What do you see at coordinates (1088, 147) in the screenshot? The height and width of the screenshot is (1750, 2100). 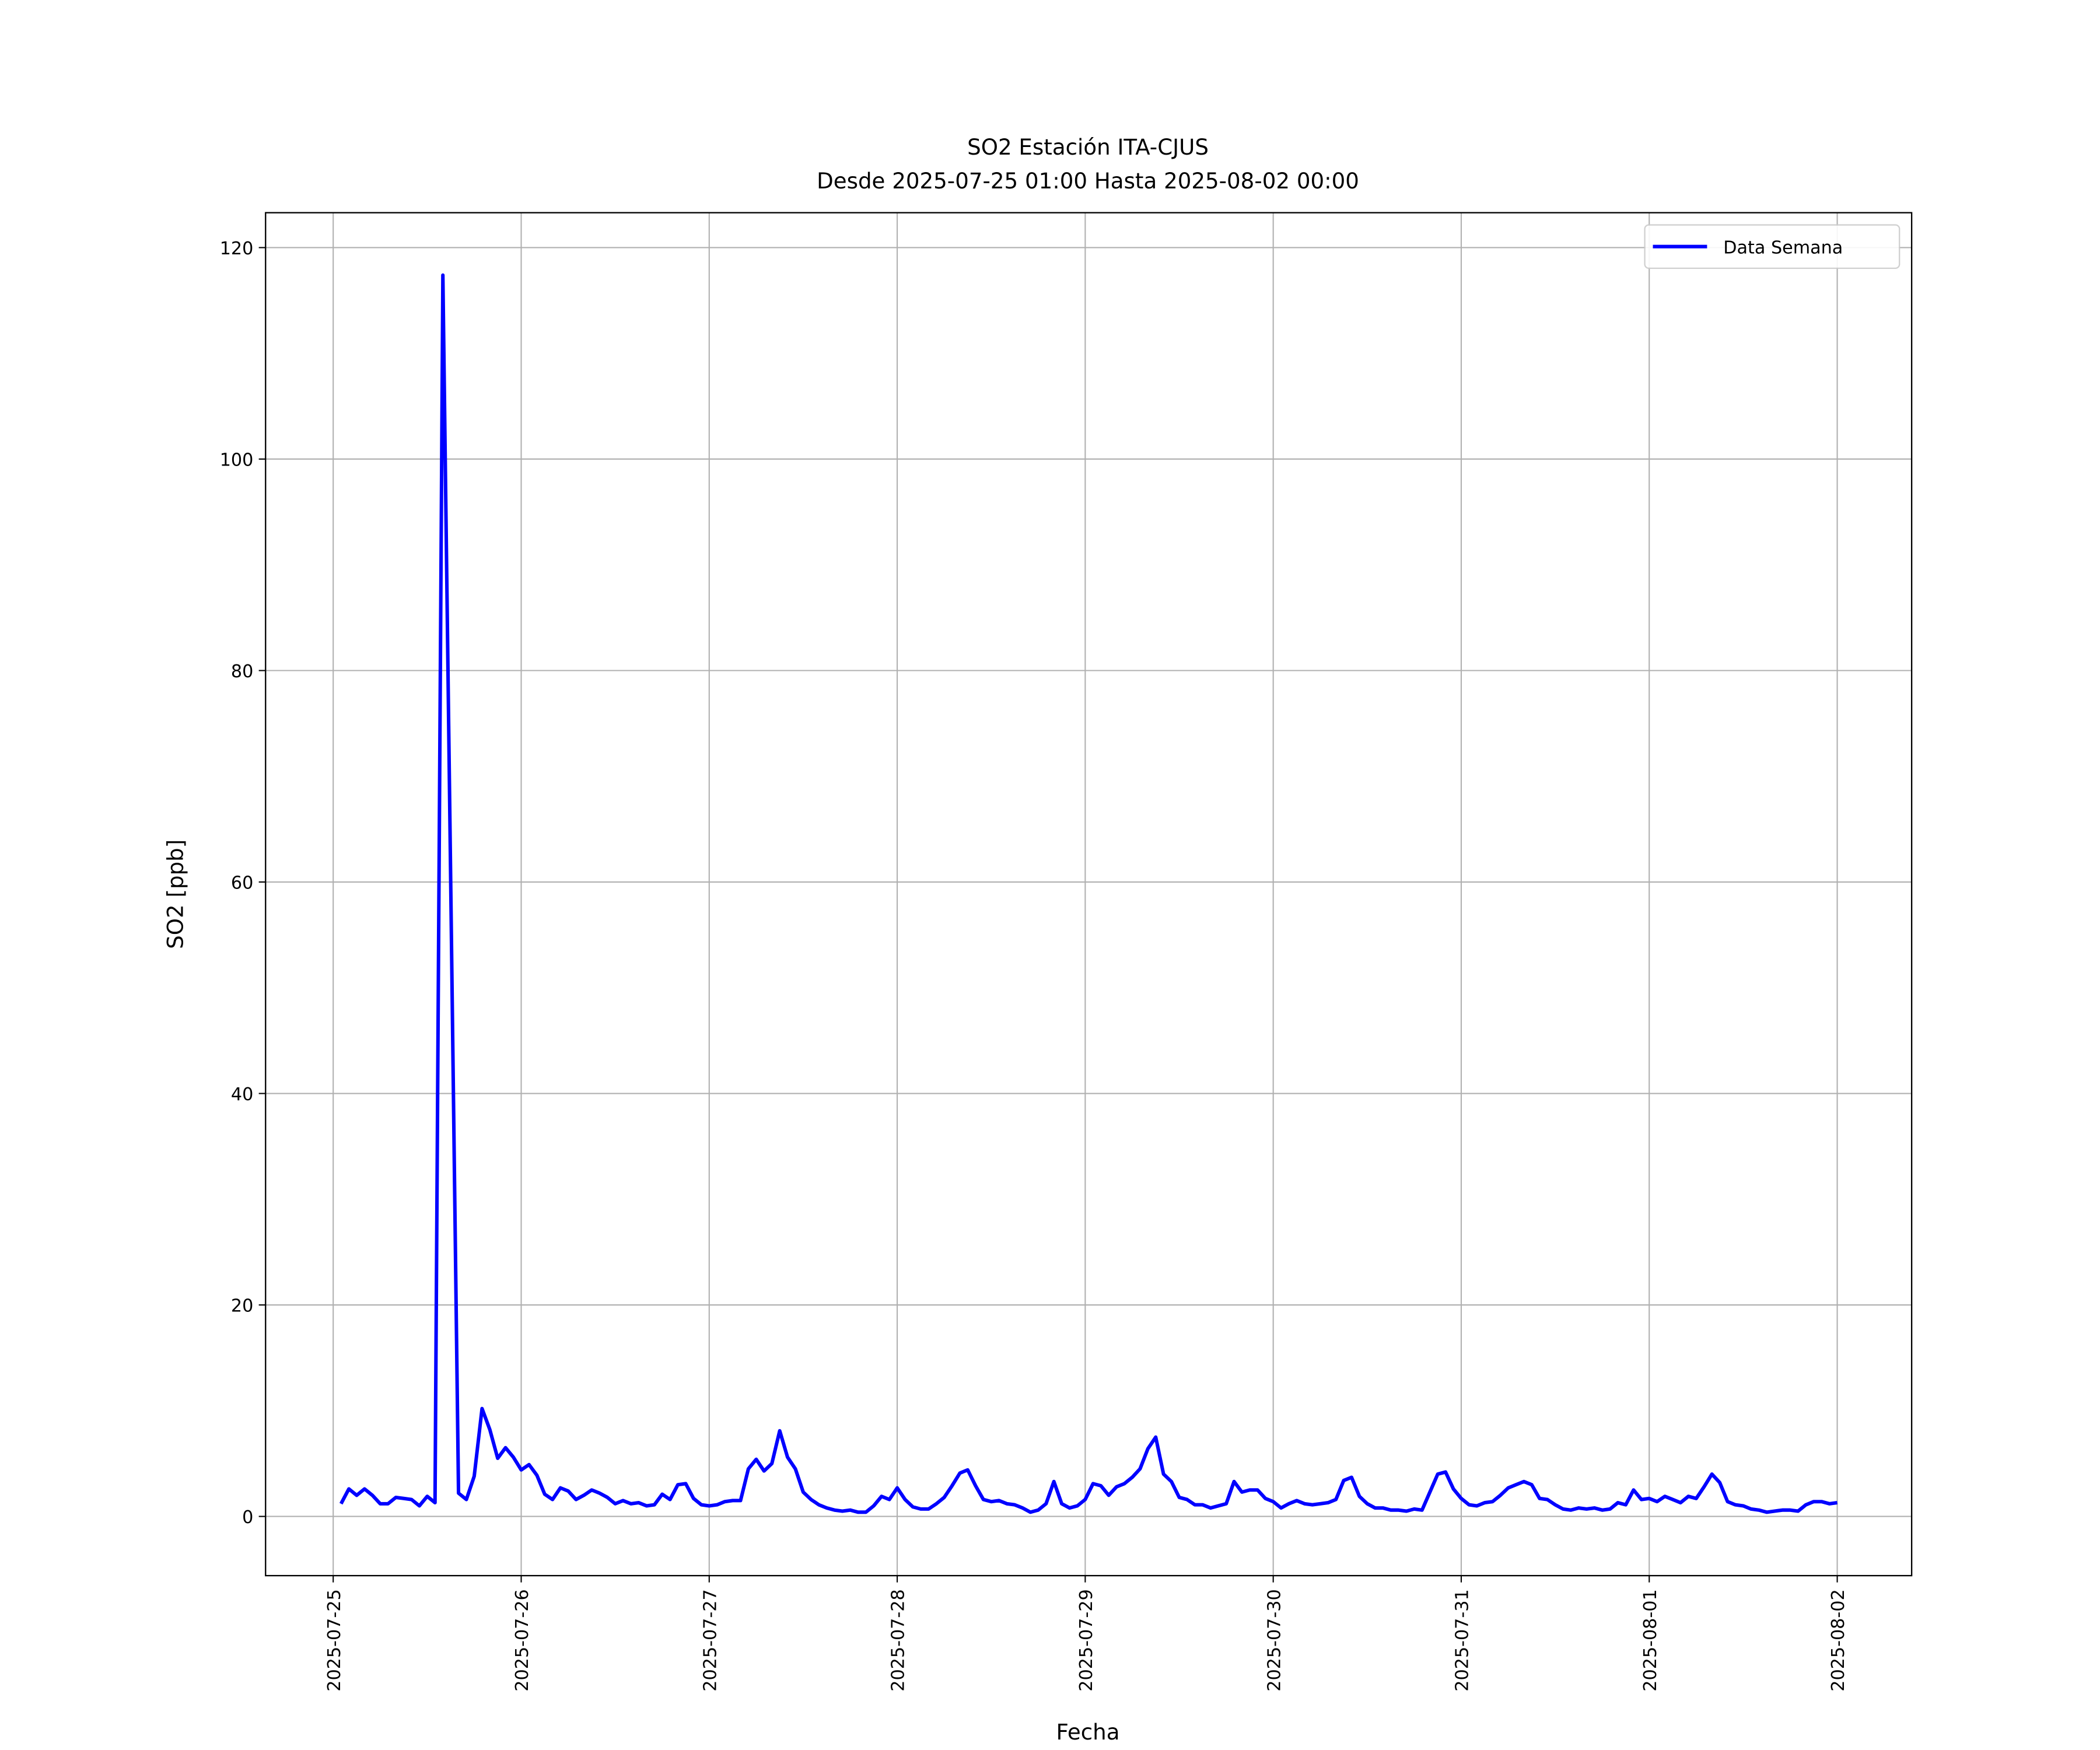 I see `chart-title: SO2 Estación ITA-CJUS` at bounding box center [1088, 147].